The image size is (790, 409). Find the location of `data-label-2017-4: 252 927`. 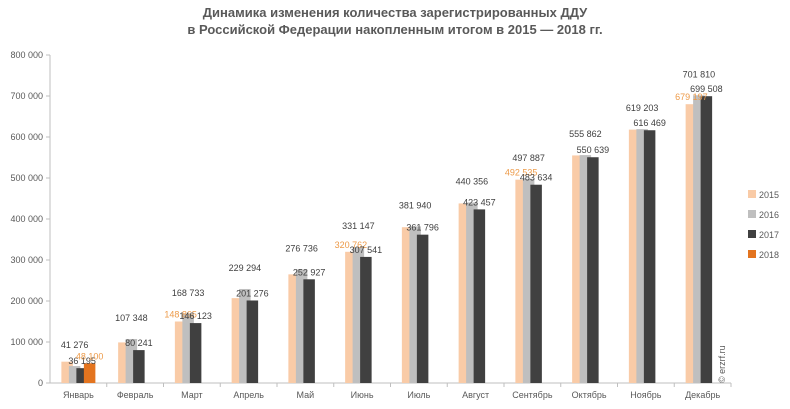

data-label-2017-4: 252 927 is located at coordinates (309, 272).